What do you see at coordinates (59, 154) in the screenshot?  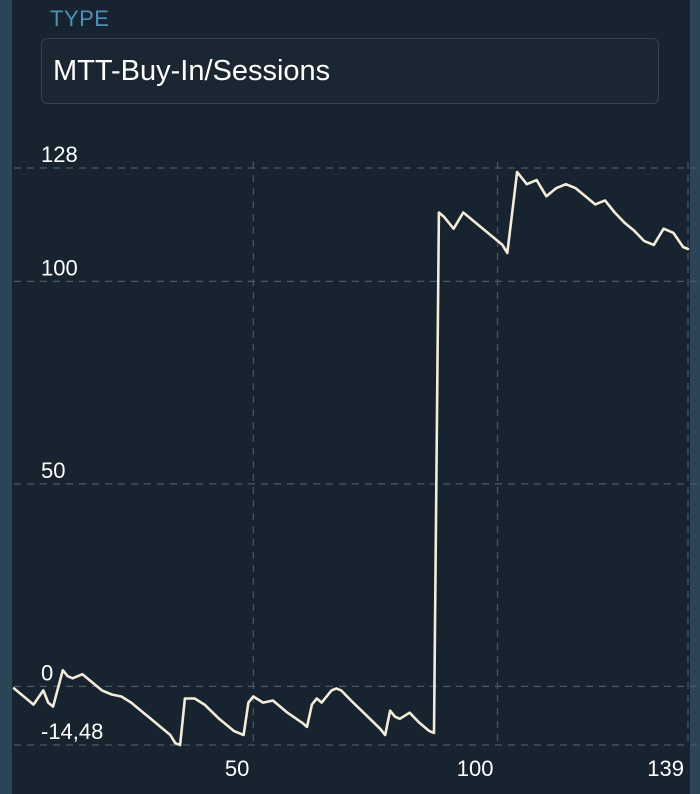 I see `y-tick-label-0: 128` at bounding box center [59, 154].